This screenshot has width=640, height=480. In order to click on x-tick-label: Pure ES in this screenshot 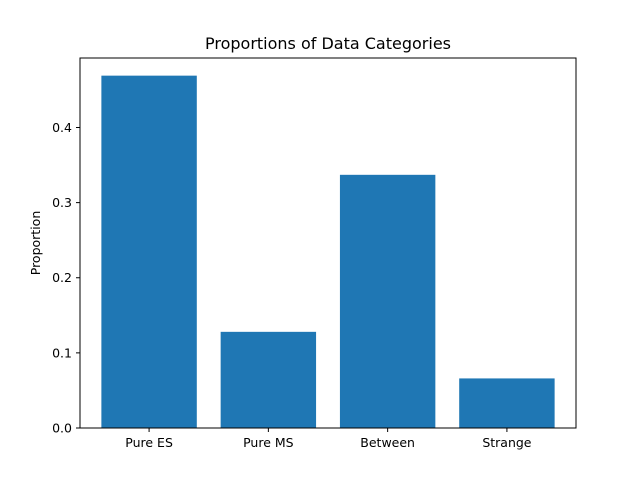, I will do `click(149, 442)`.